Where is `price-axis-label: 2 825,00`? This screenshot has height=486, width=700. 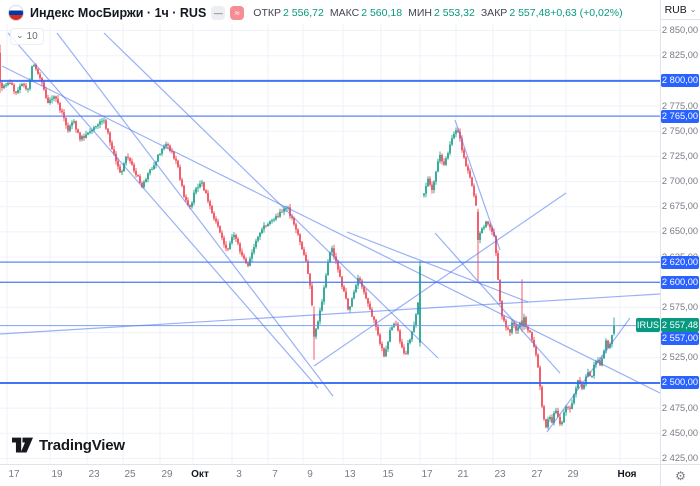
price-axis-label: 2 825,00 is located at coordinates (680, 55).